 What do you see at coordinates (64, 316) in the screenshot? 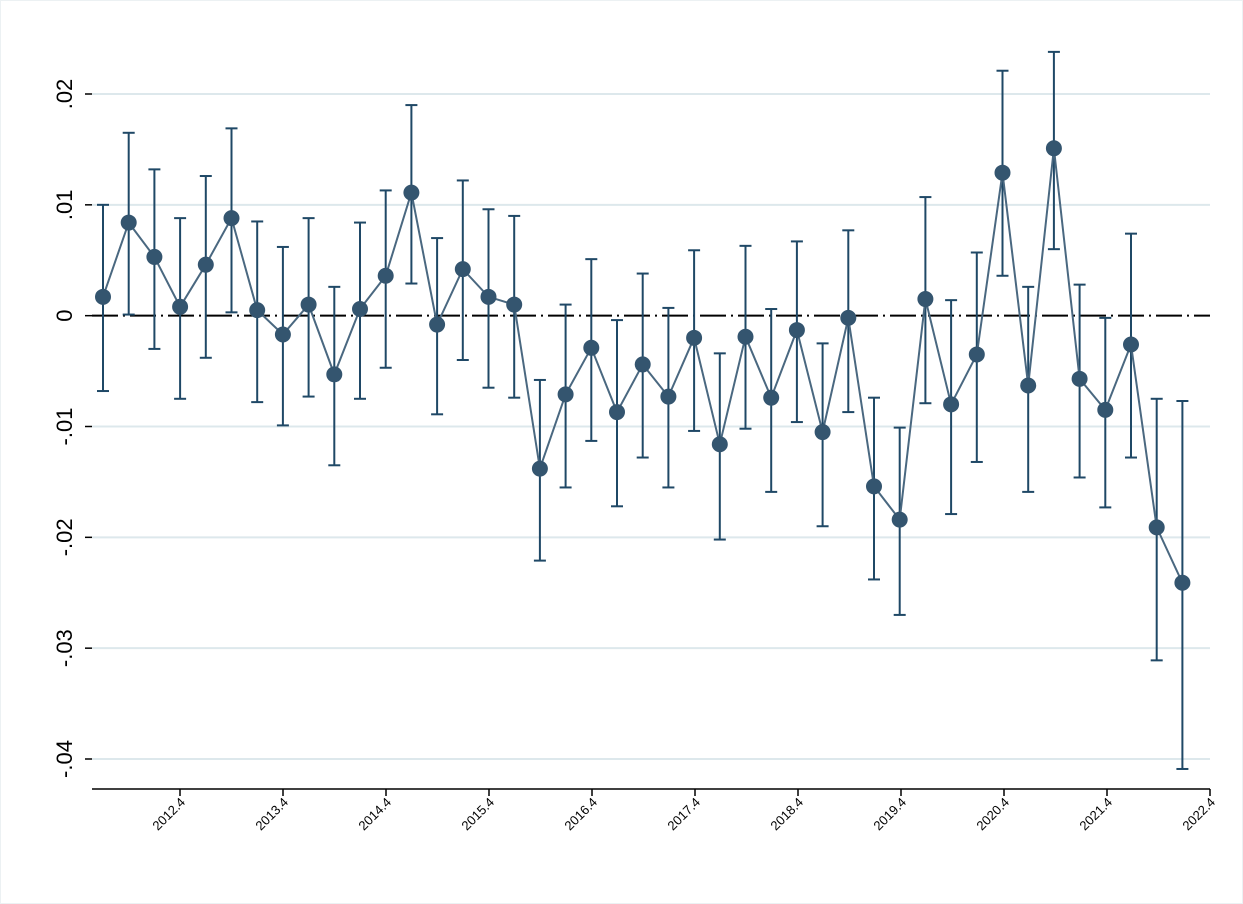
I see `y-tick-label: 0` at bounding box center [64, 316].